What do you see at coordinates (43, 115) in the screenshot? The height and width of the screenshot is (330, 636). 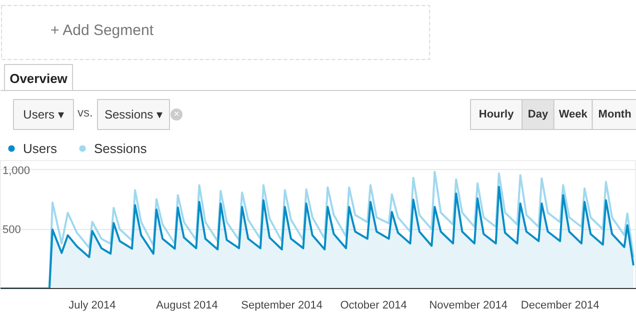 I see `text: Users ▾` at bounding box center [43, 115].